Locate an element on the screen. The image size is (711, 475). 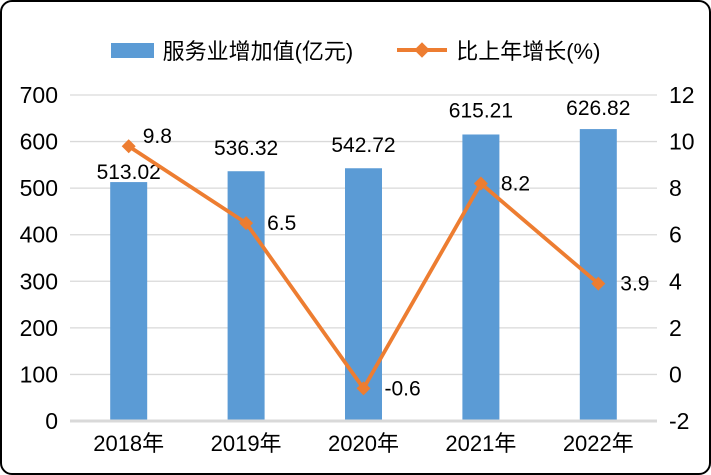
x-axis-category-label: 2021年 is located at coordinates (480, 443).